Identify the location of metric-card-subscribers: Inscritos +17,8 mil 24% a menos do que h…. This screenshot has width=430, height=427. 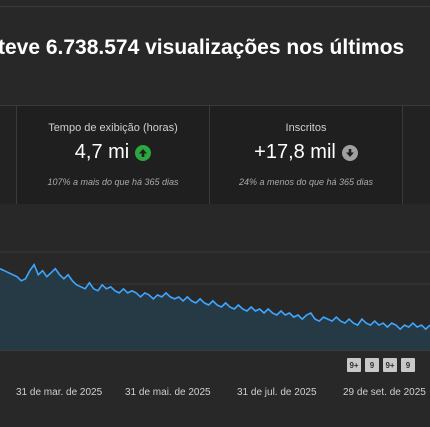
(305, 155).